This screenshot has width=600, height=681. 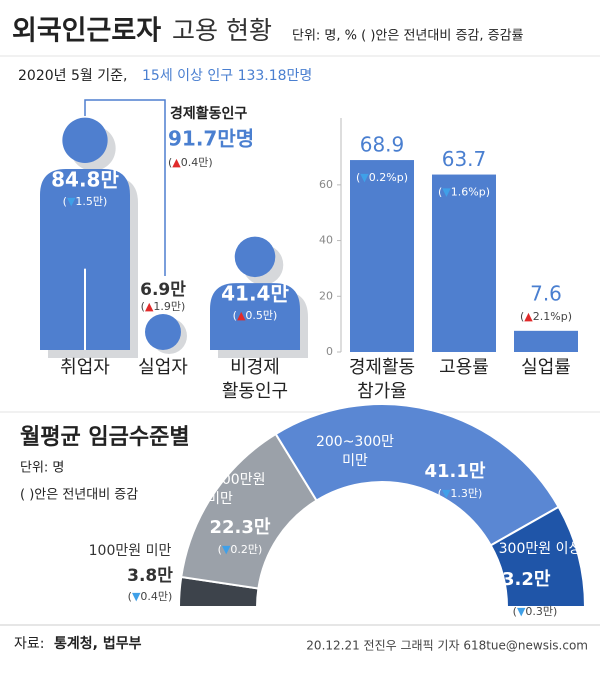 I want to click on category-label: 고용률, so click(x=464, y=367).